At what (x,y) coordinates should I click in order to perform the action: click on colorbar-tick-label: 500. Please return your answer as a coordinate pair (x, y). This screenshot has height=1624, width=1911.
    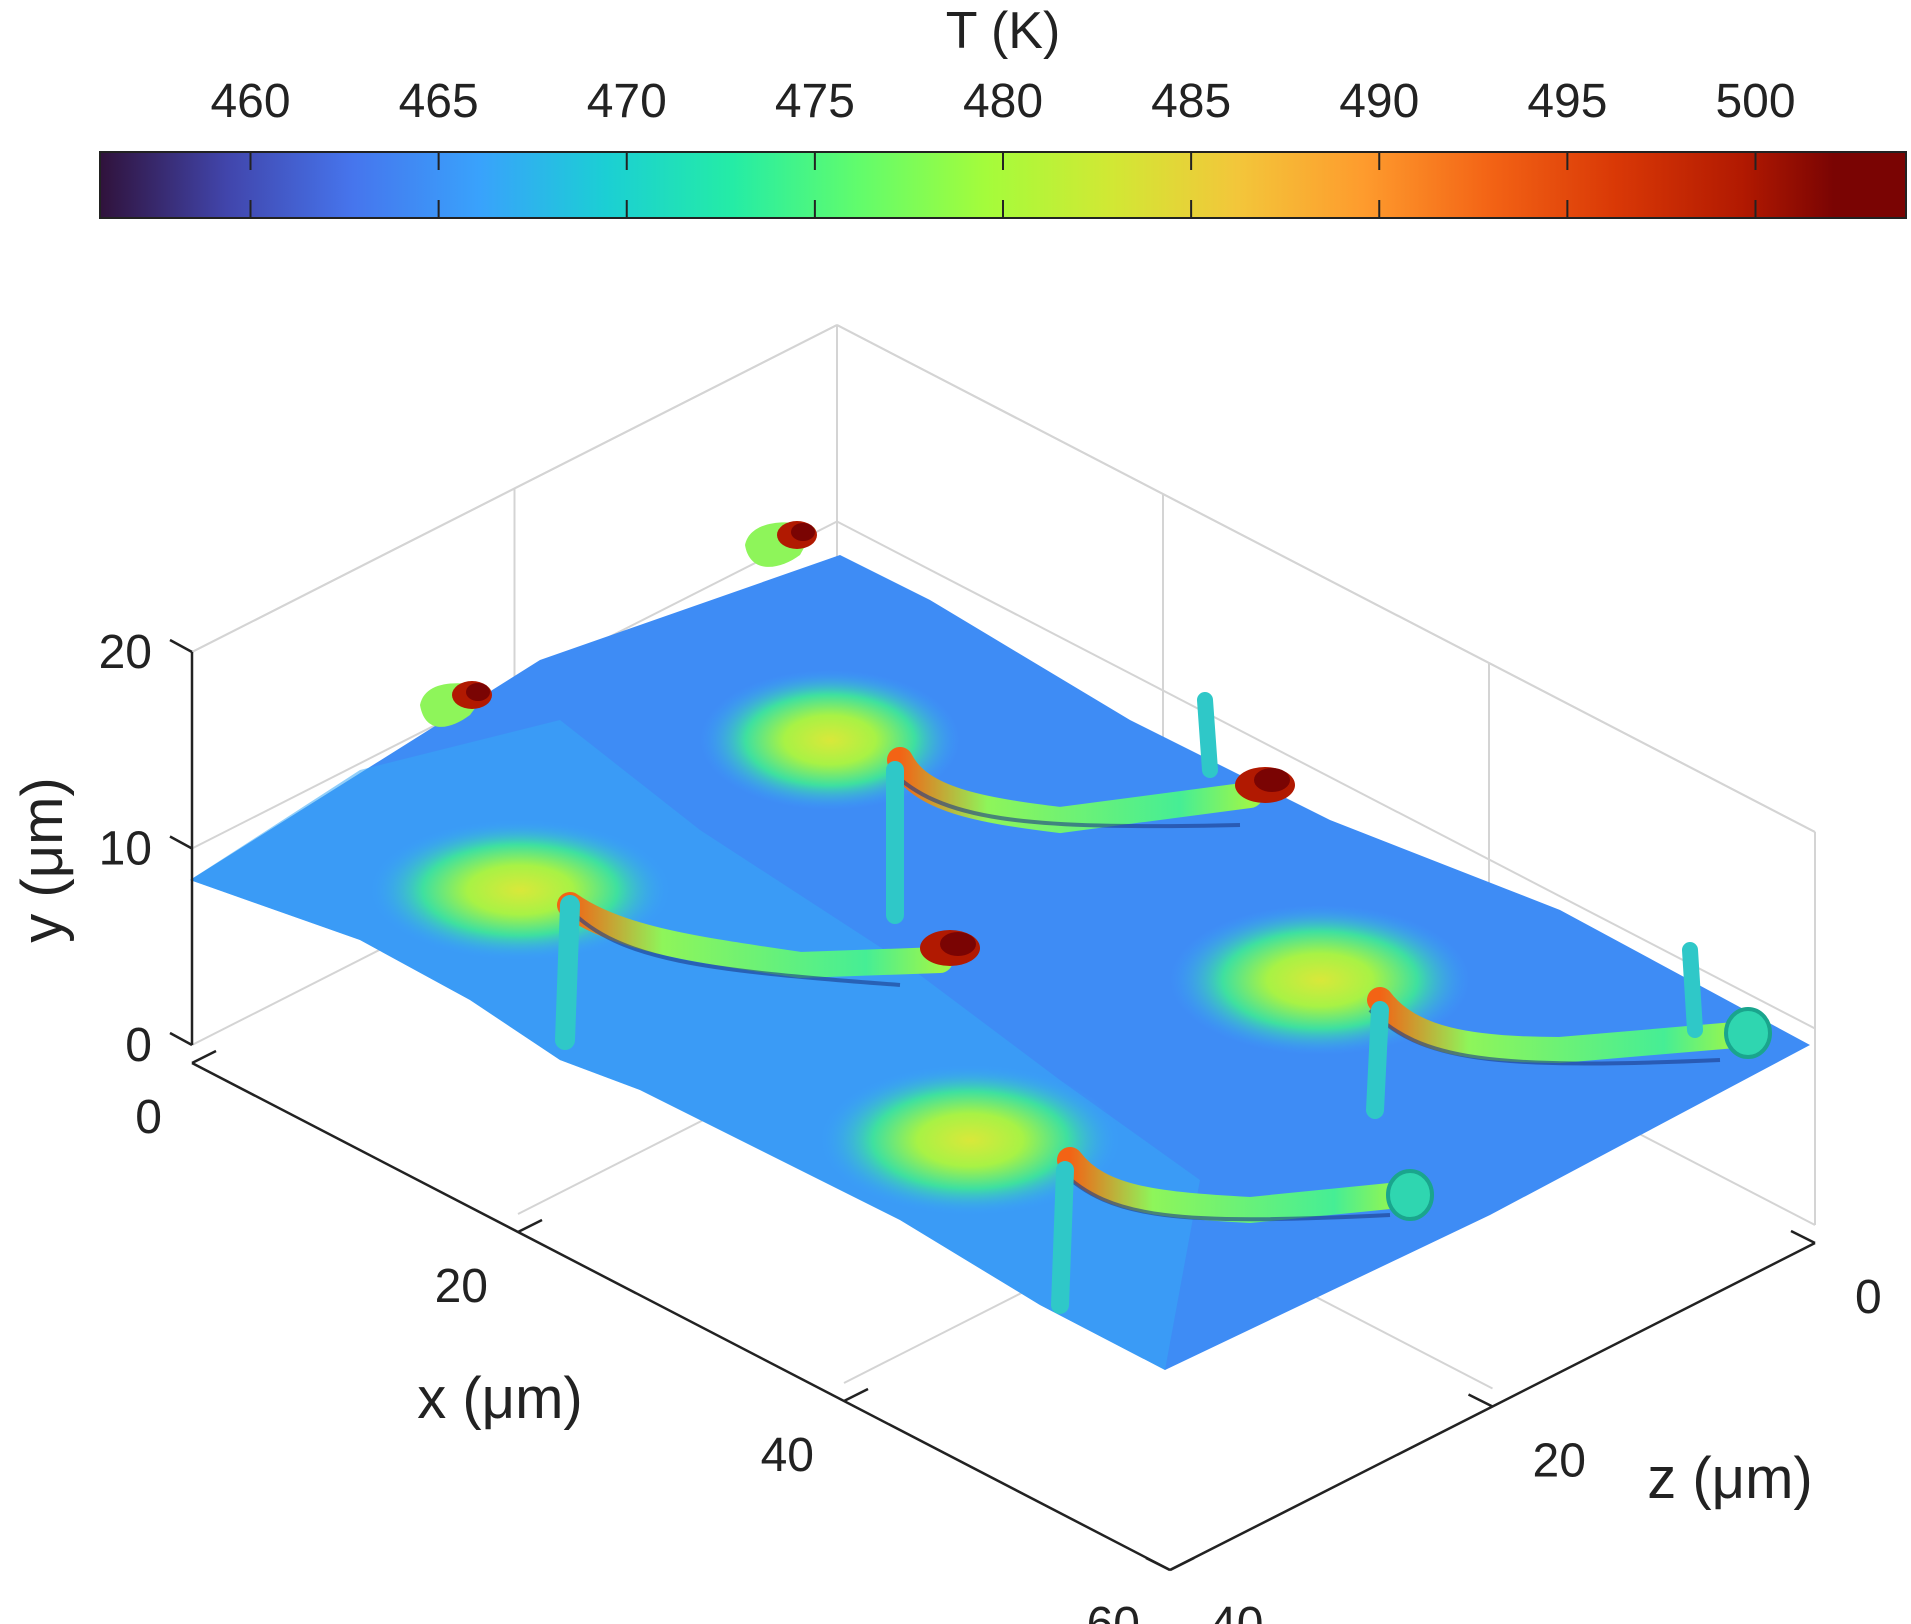
    Looking at the image, I should click on (1755, 101).